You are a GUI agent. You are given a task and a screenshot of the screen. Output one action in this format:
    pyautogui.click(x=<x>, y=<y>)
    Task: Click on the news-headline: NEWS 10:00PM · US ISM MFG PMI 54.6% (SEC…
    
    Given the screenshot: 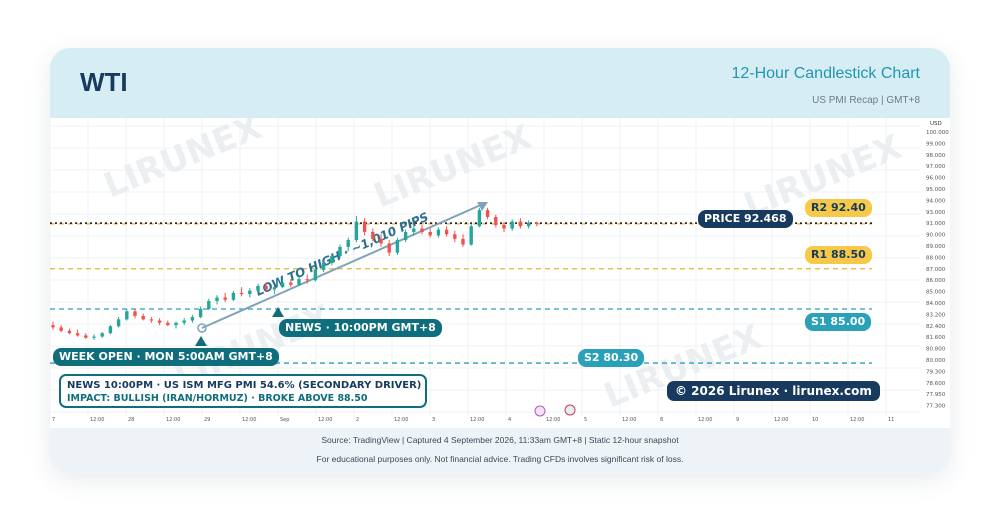 What is the action you would take?
    pyautogui.click(x=244, y=385)
    